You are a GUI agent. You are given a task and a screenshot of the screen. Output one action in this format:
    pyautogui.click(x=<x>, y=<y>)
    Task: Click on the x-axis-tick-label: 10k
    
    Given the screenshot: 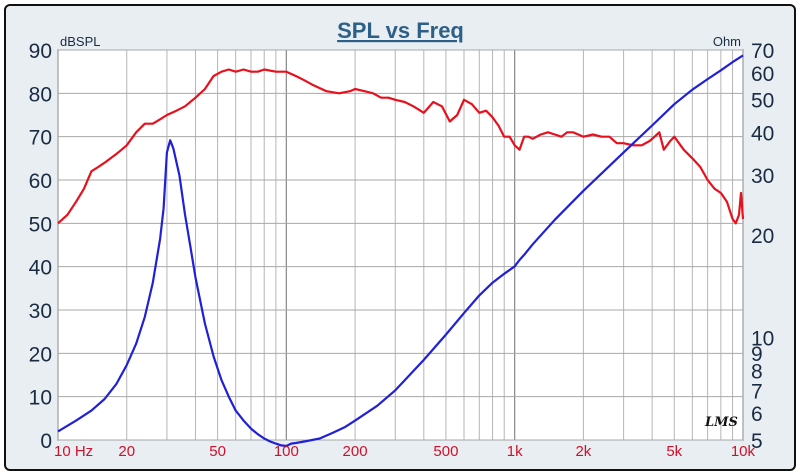 What is the action you would take?
    pyautogui.click(x=743, y=451)
    